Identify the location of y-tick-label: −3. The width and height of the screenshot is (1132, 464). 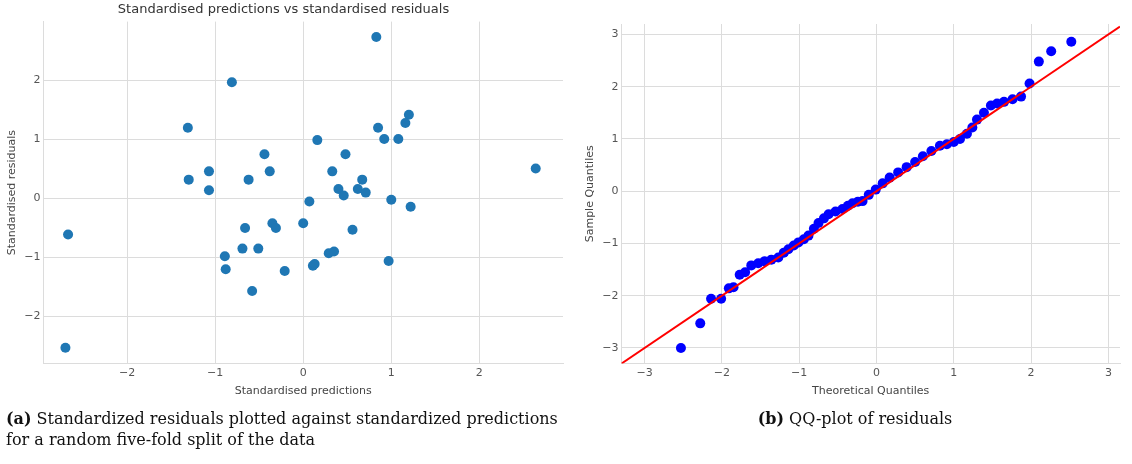
(610, 347).